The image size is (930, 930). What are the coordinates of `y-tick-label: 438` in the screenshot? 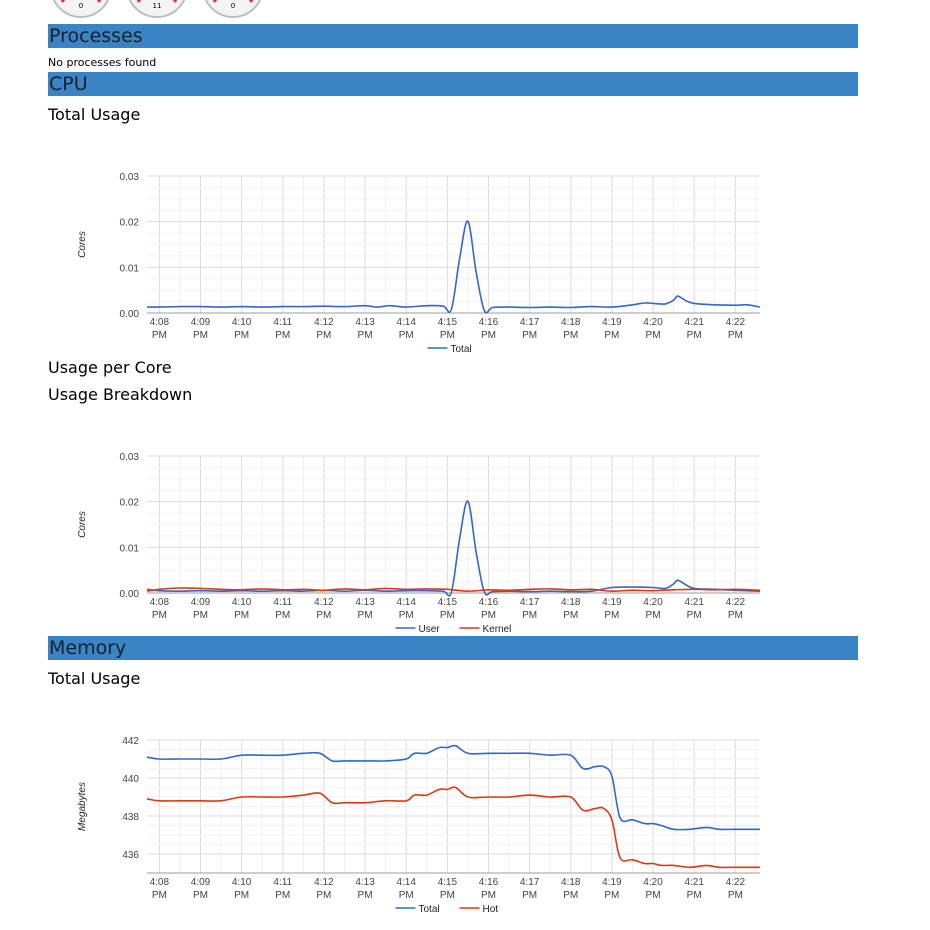 It's located at (130, 817).